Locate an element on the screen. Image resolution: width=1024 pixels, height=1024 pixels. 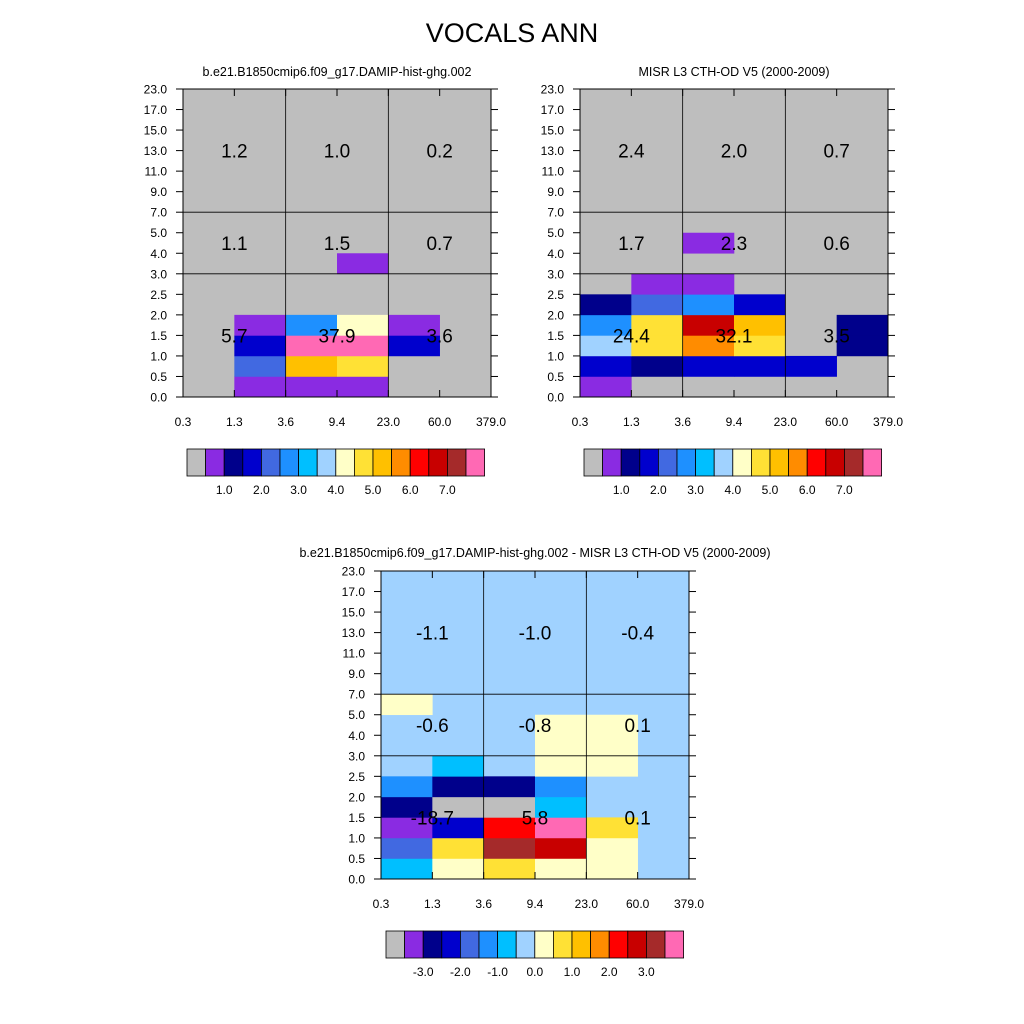
x-tick-label: 1.3 is located at coordinates (631, 422).